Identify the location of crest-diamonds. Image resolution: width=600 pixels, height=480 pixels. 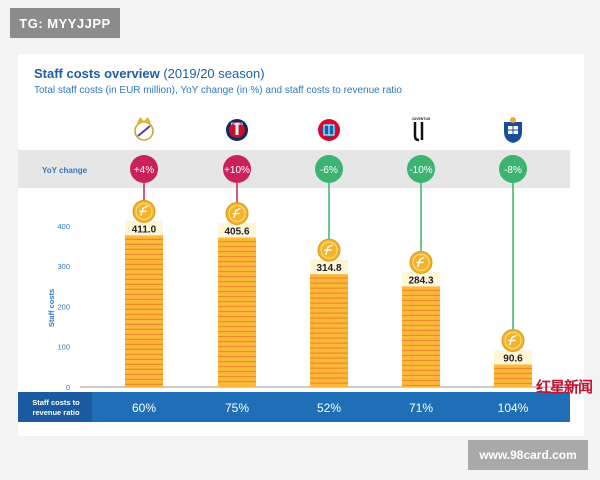
(329, 130).